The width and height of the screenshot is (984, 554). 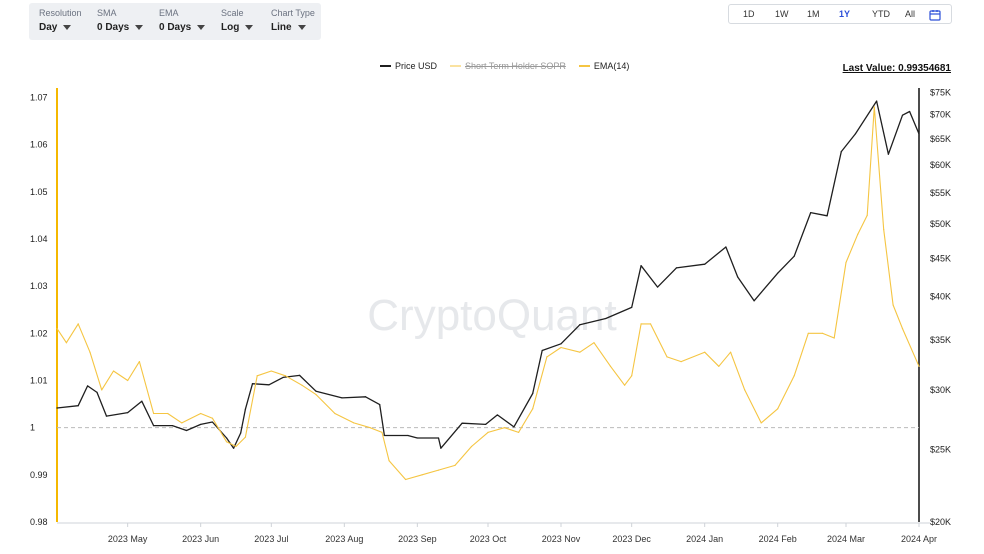 I want to click on y2-tick-label: $50K, so click(x=940, y=224).